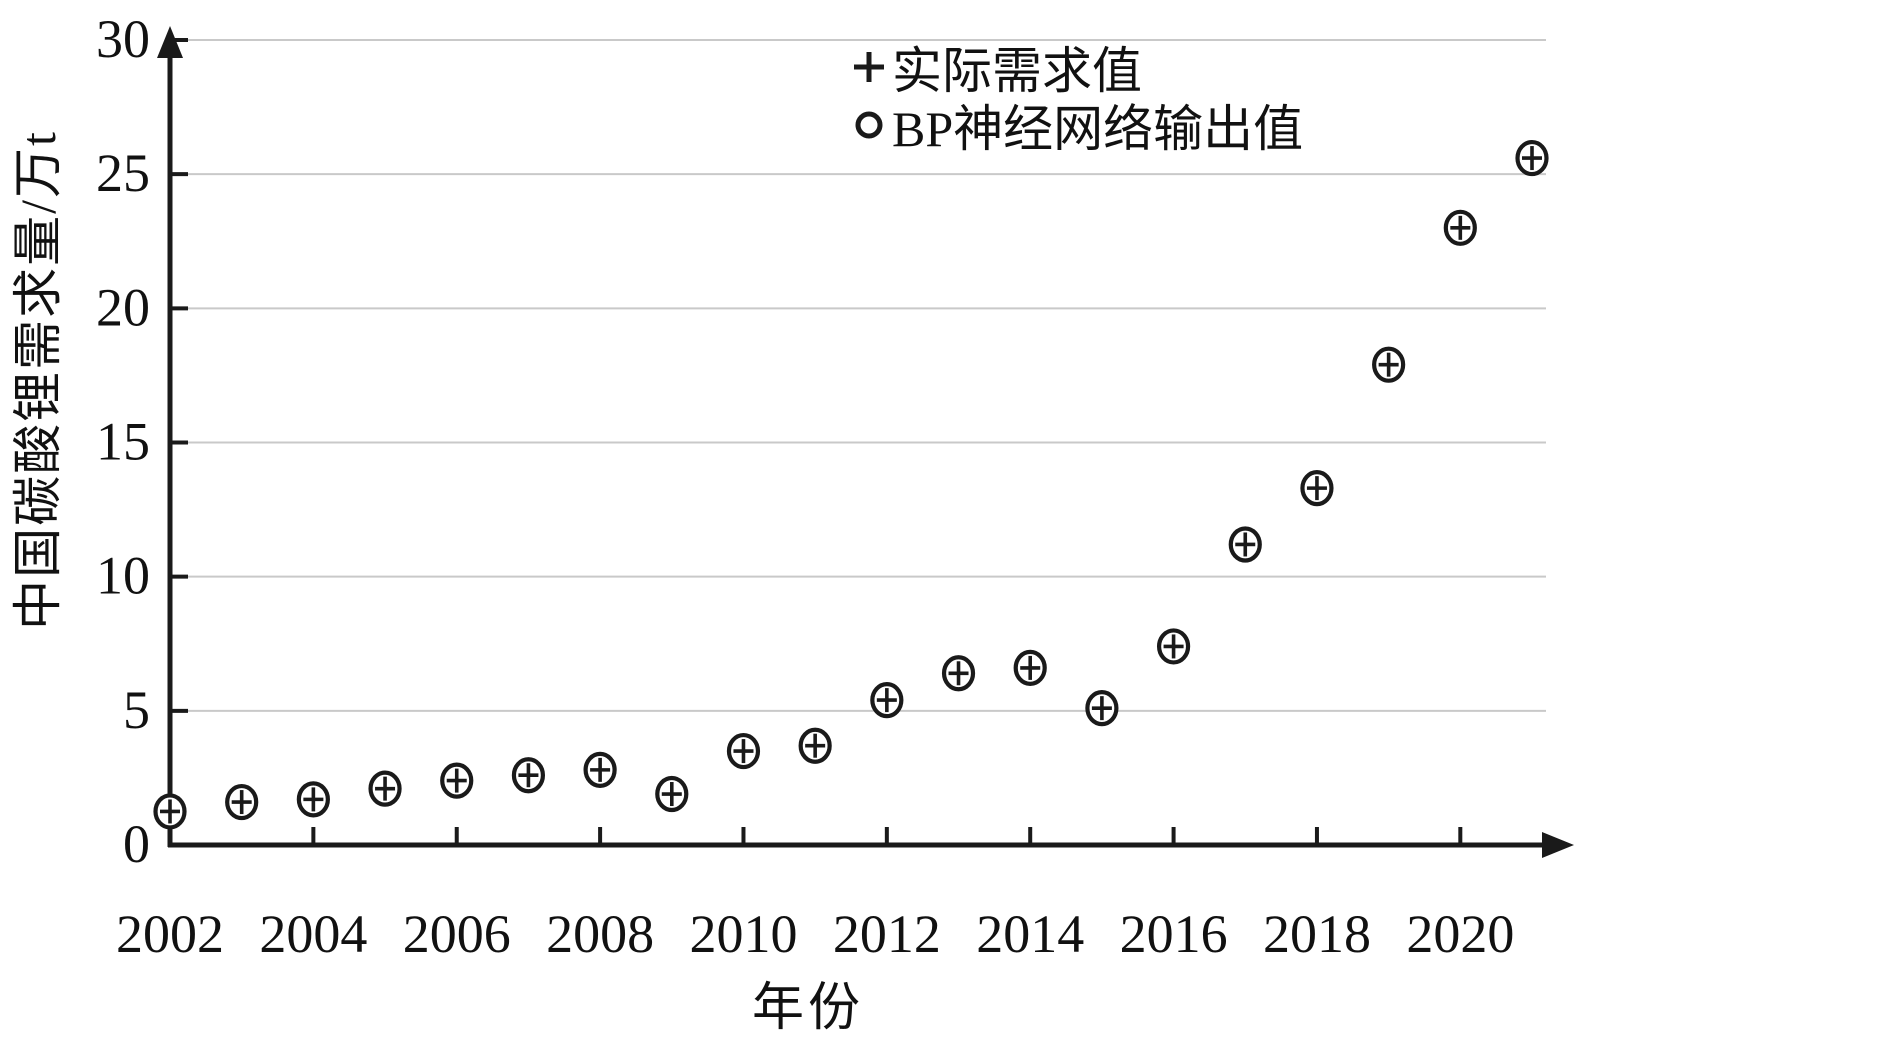  I want to click on x-tick-label: 2020, so click(1460, 934).